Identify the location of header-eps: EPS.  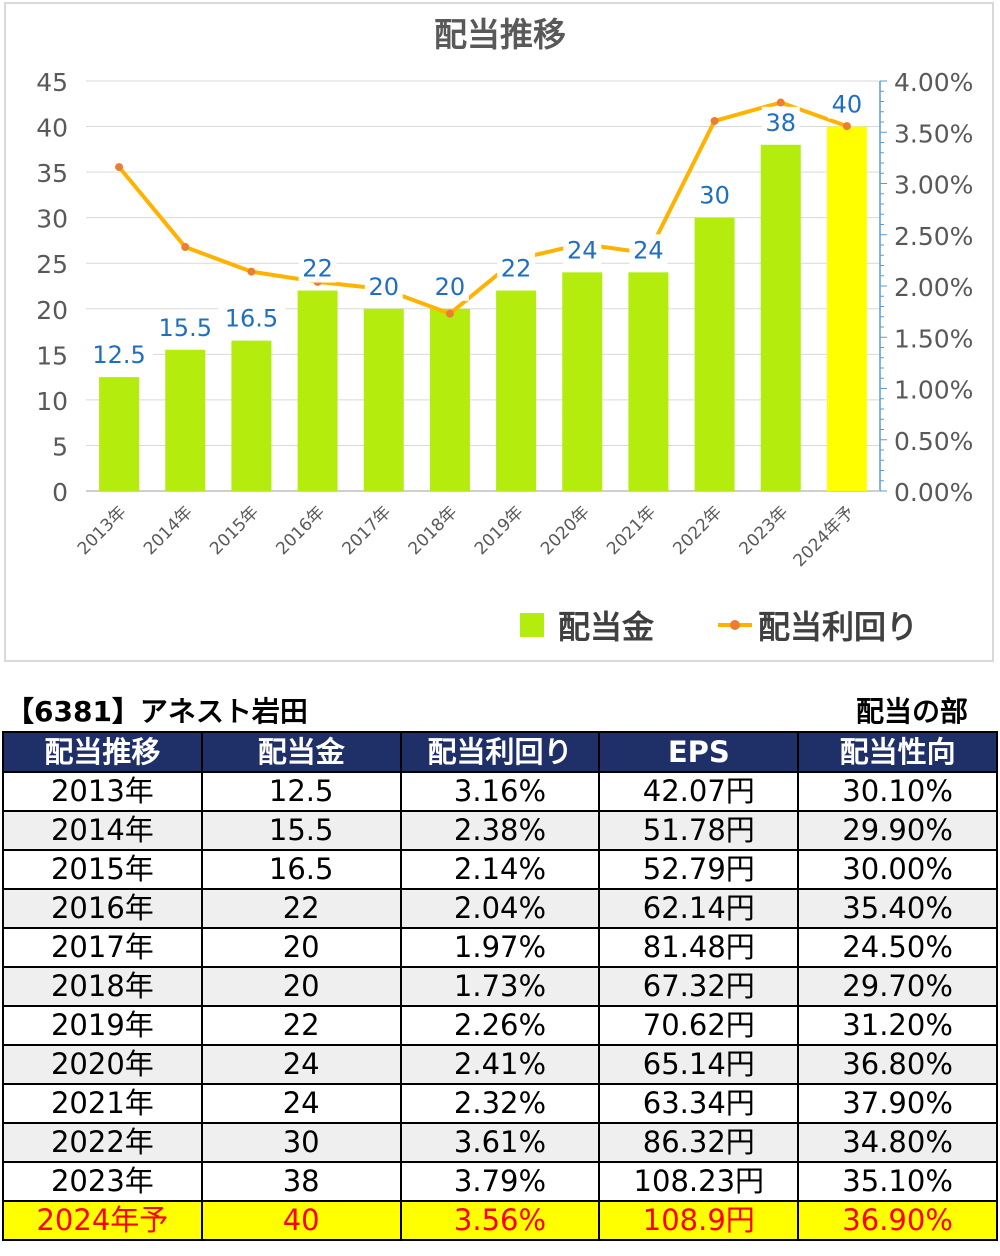
(699, 752).